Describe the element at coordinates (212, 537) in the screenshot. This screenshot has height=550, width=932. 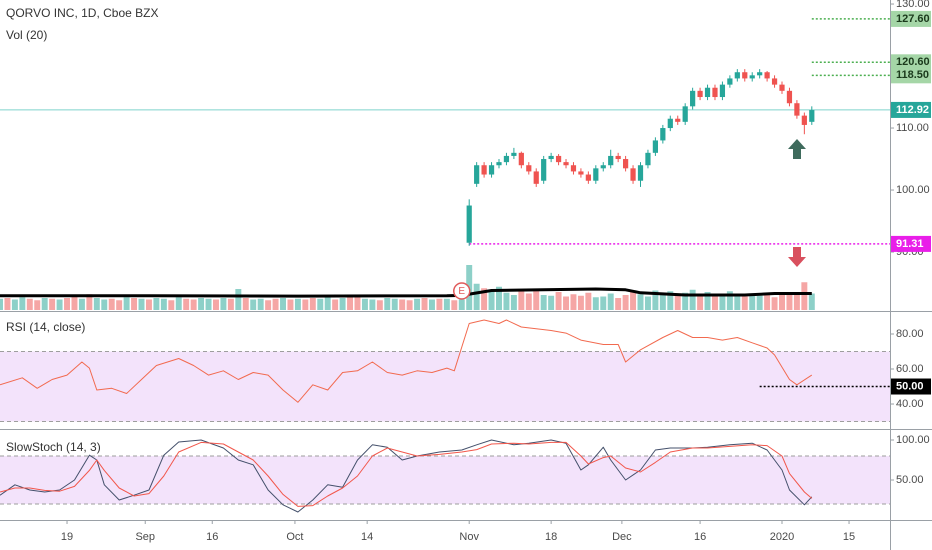
I see `x-tick-label: 16` at that location.